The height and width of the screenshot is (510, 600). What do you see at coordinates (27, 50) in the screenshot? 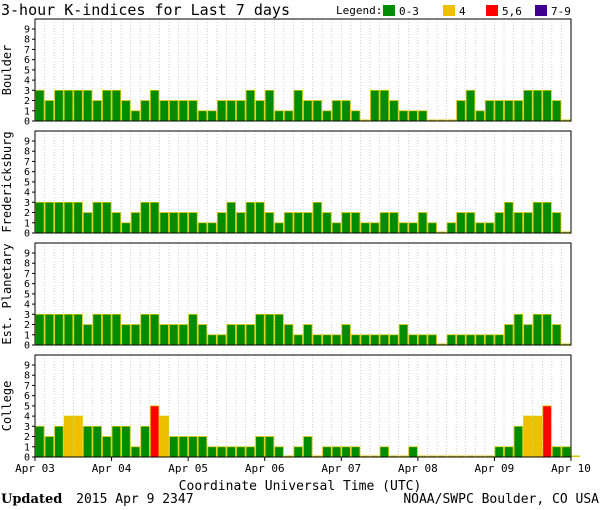
I see `y-tick-label: 7` at bounding box center [27, 50].